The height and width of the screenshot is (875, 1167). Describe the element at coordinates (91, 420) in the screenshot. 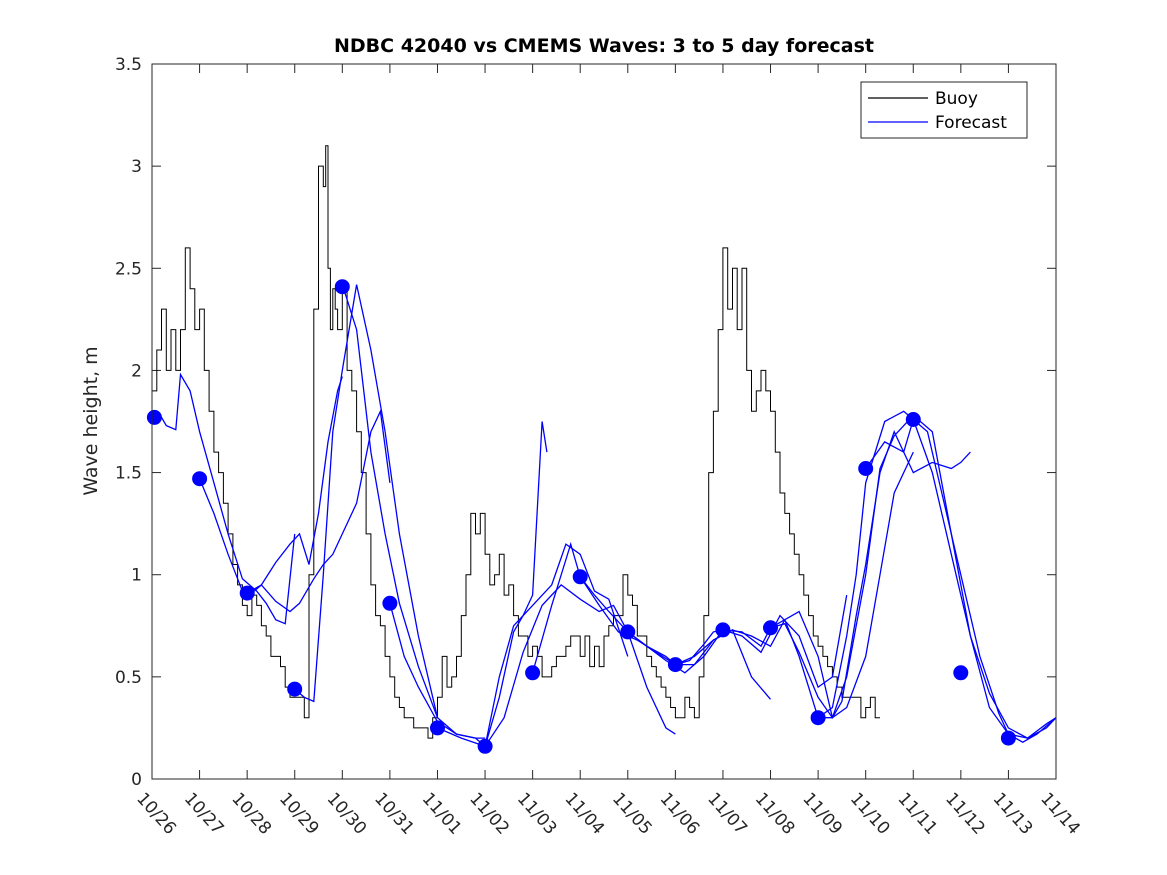

I see `y-axis-label: Wave height, m` at that location.